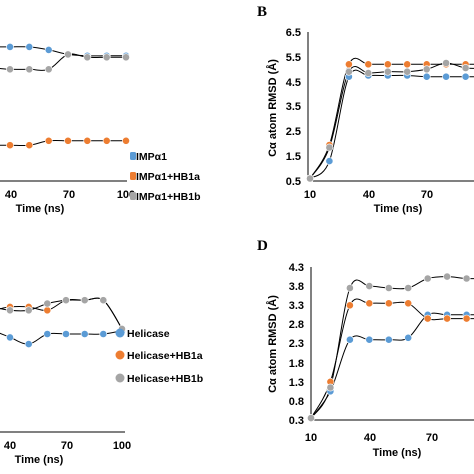  What do you see at coordinates (370, 438) in the screenshot?
I see `panel-d-x-tick-40: 40` at bounding box center [370, 438].